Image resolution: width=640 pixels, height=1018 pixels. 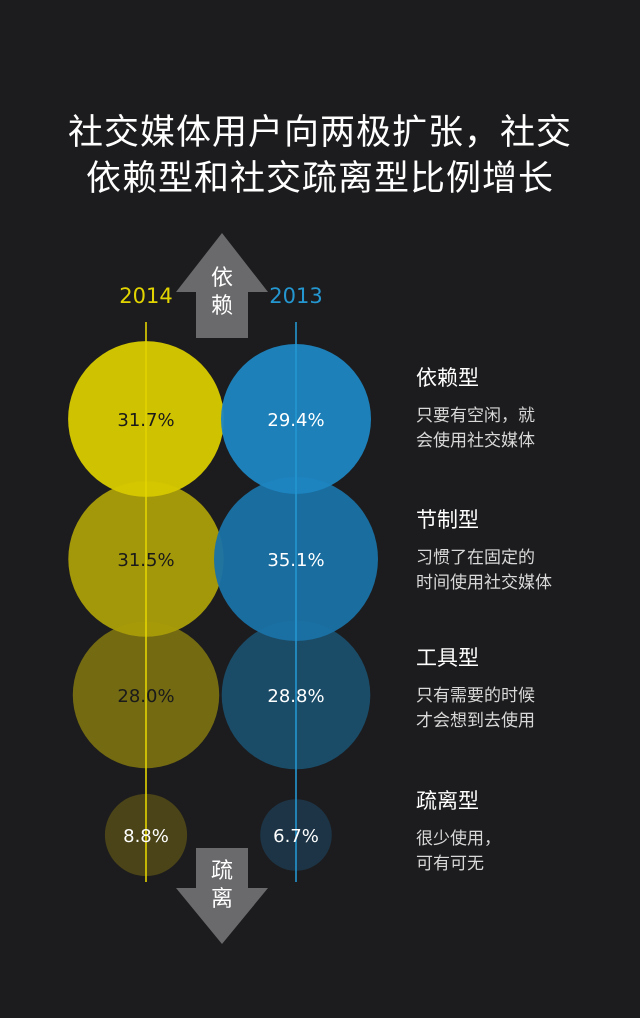 I want to click on data-label-2013-3: 28.8%, so click(x=295, y=696).